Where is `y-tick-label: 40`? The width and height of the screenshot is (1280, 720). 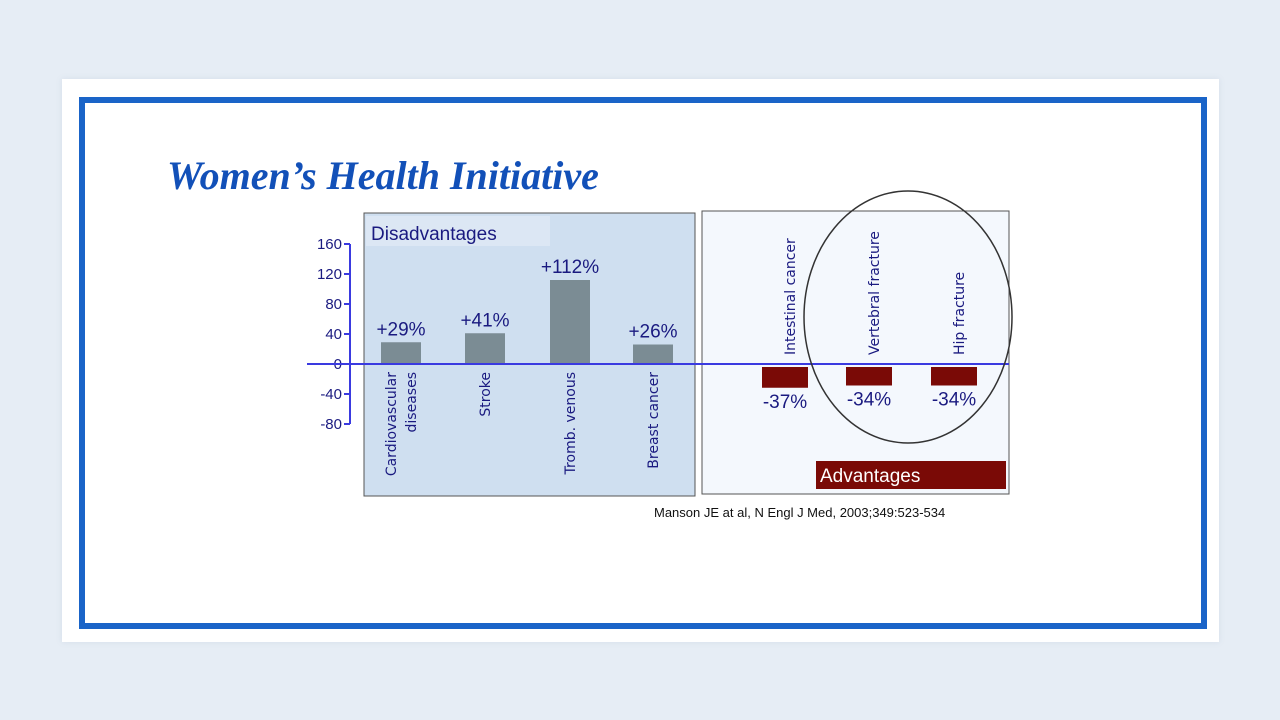 y-tick-label: 40 is located at coordinates (333, 334).